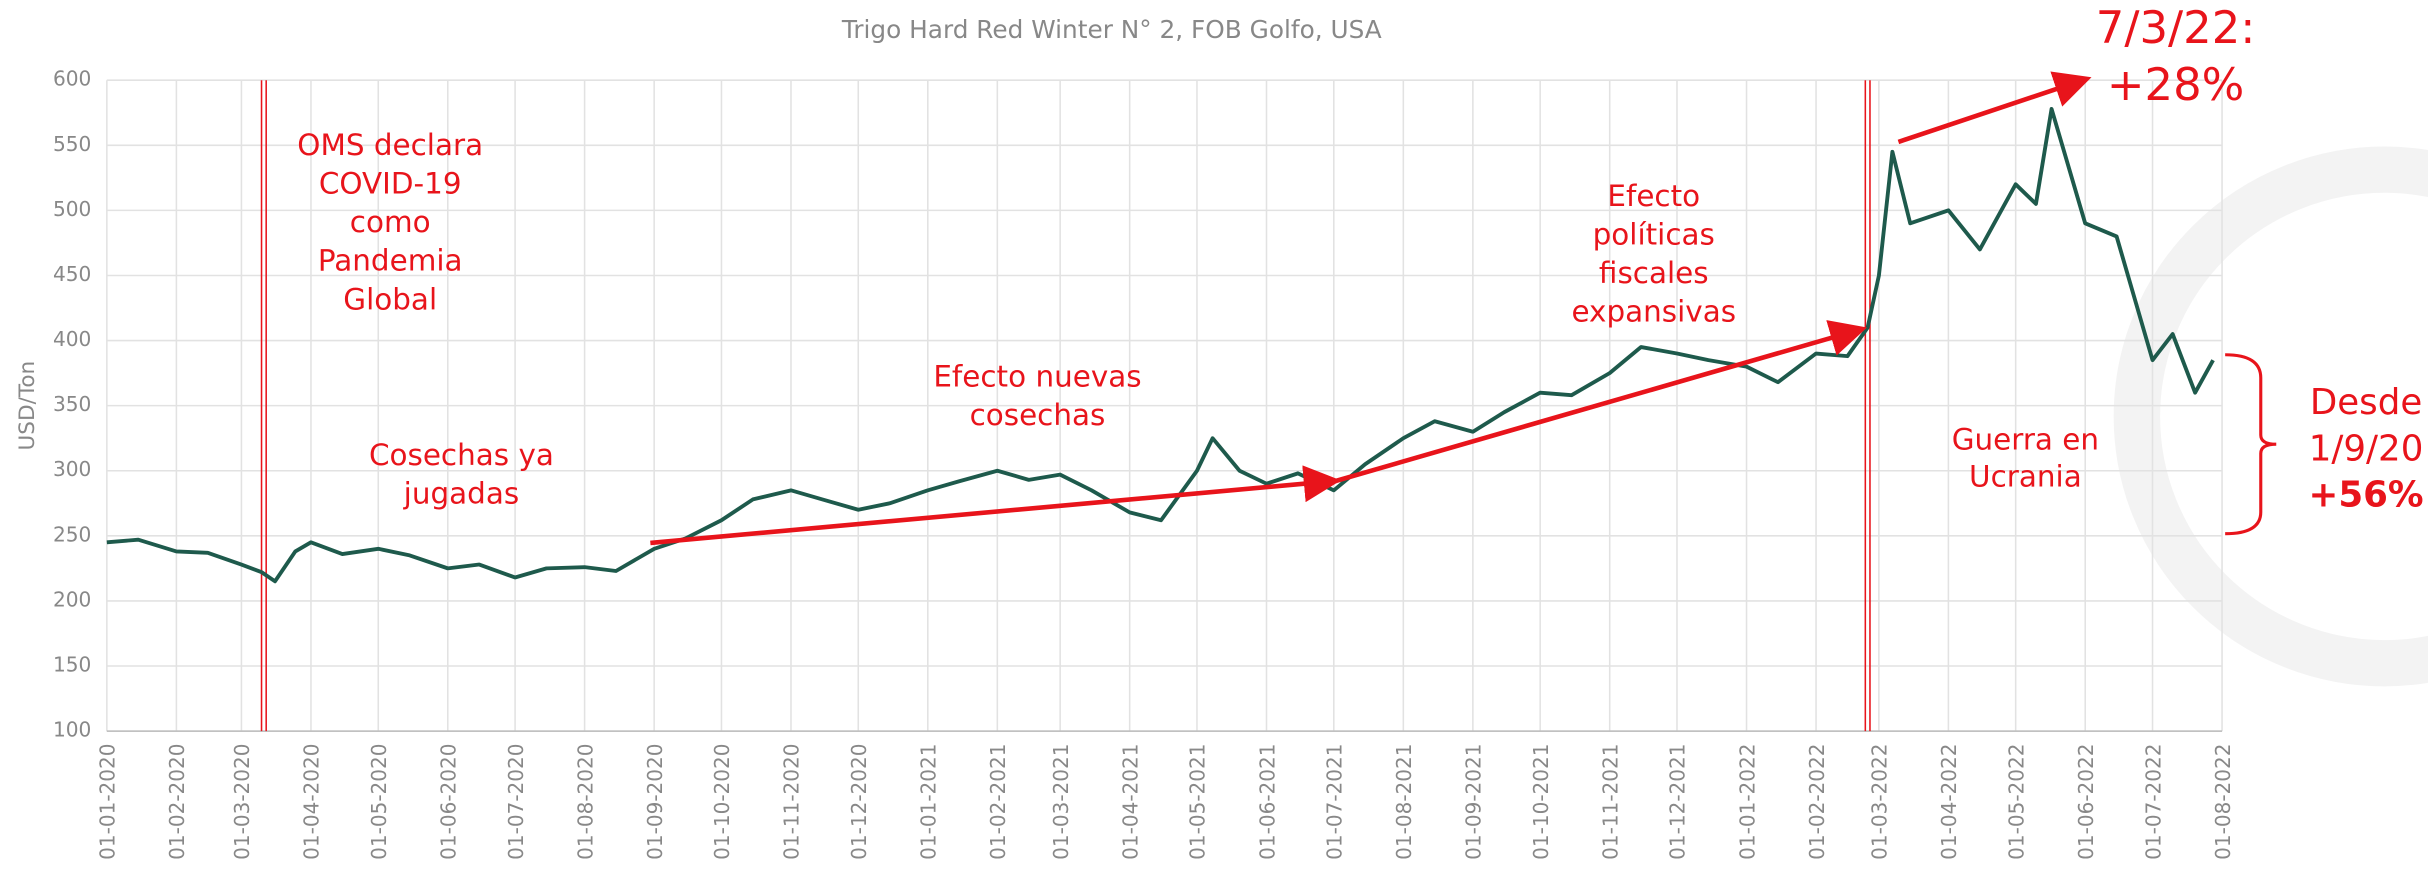 This screenshot has height=873, width=2428. I want to click on annotation: Pandemia, so click(390, 261).